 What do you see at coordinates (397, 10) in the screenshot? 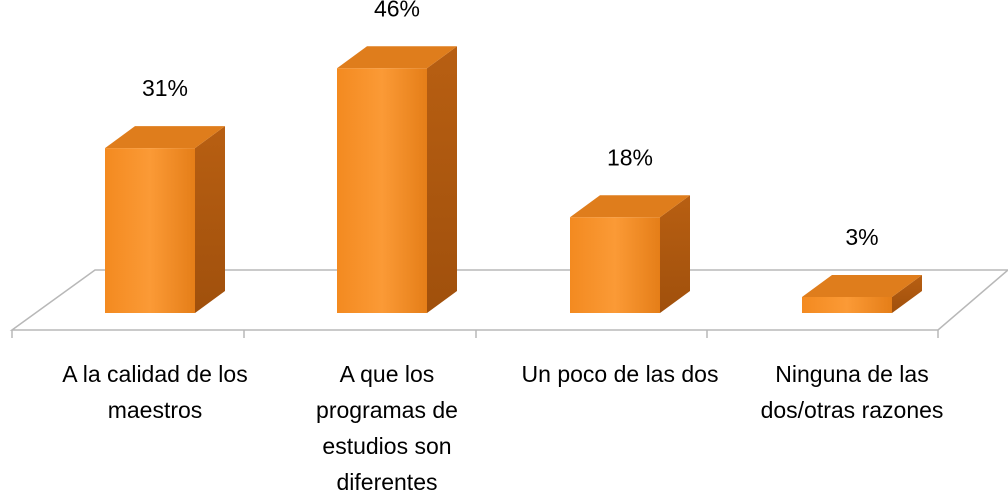
I see `value-label: 46%` at bounding box center [397, 10].